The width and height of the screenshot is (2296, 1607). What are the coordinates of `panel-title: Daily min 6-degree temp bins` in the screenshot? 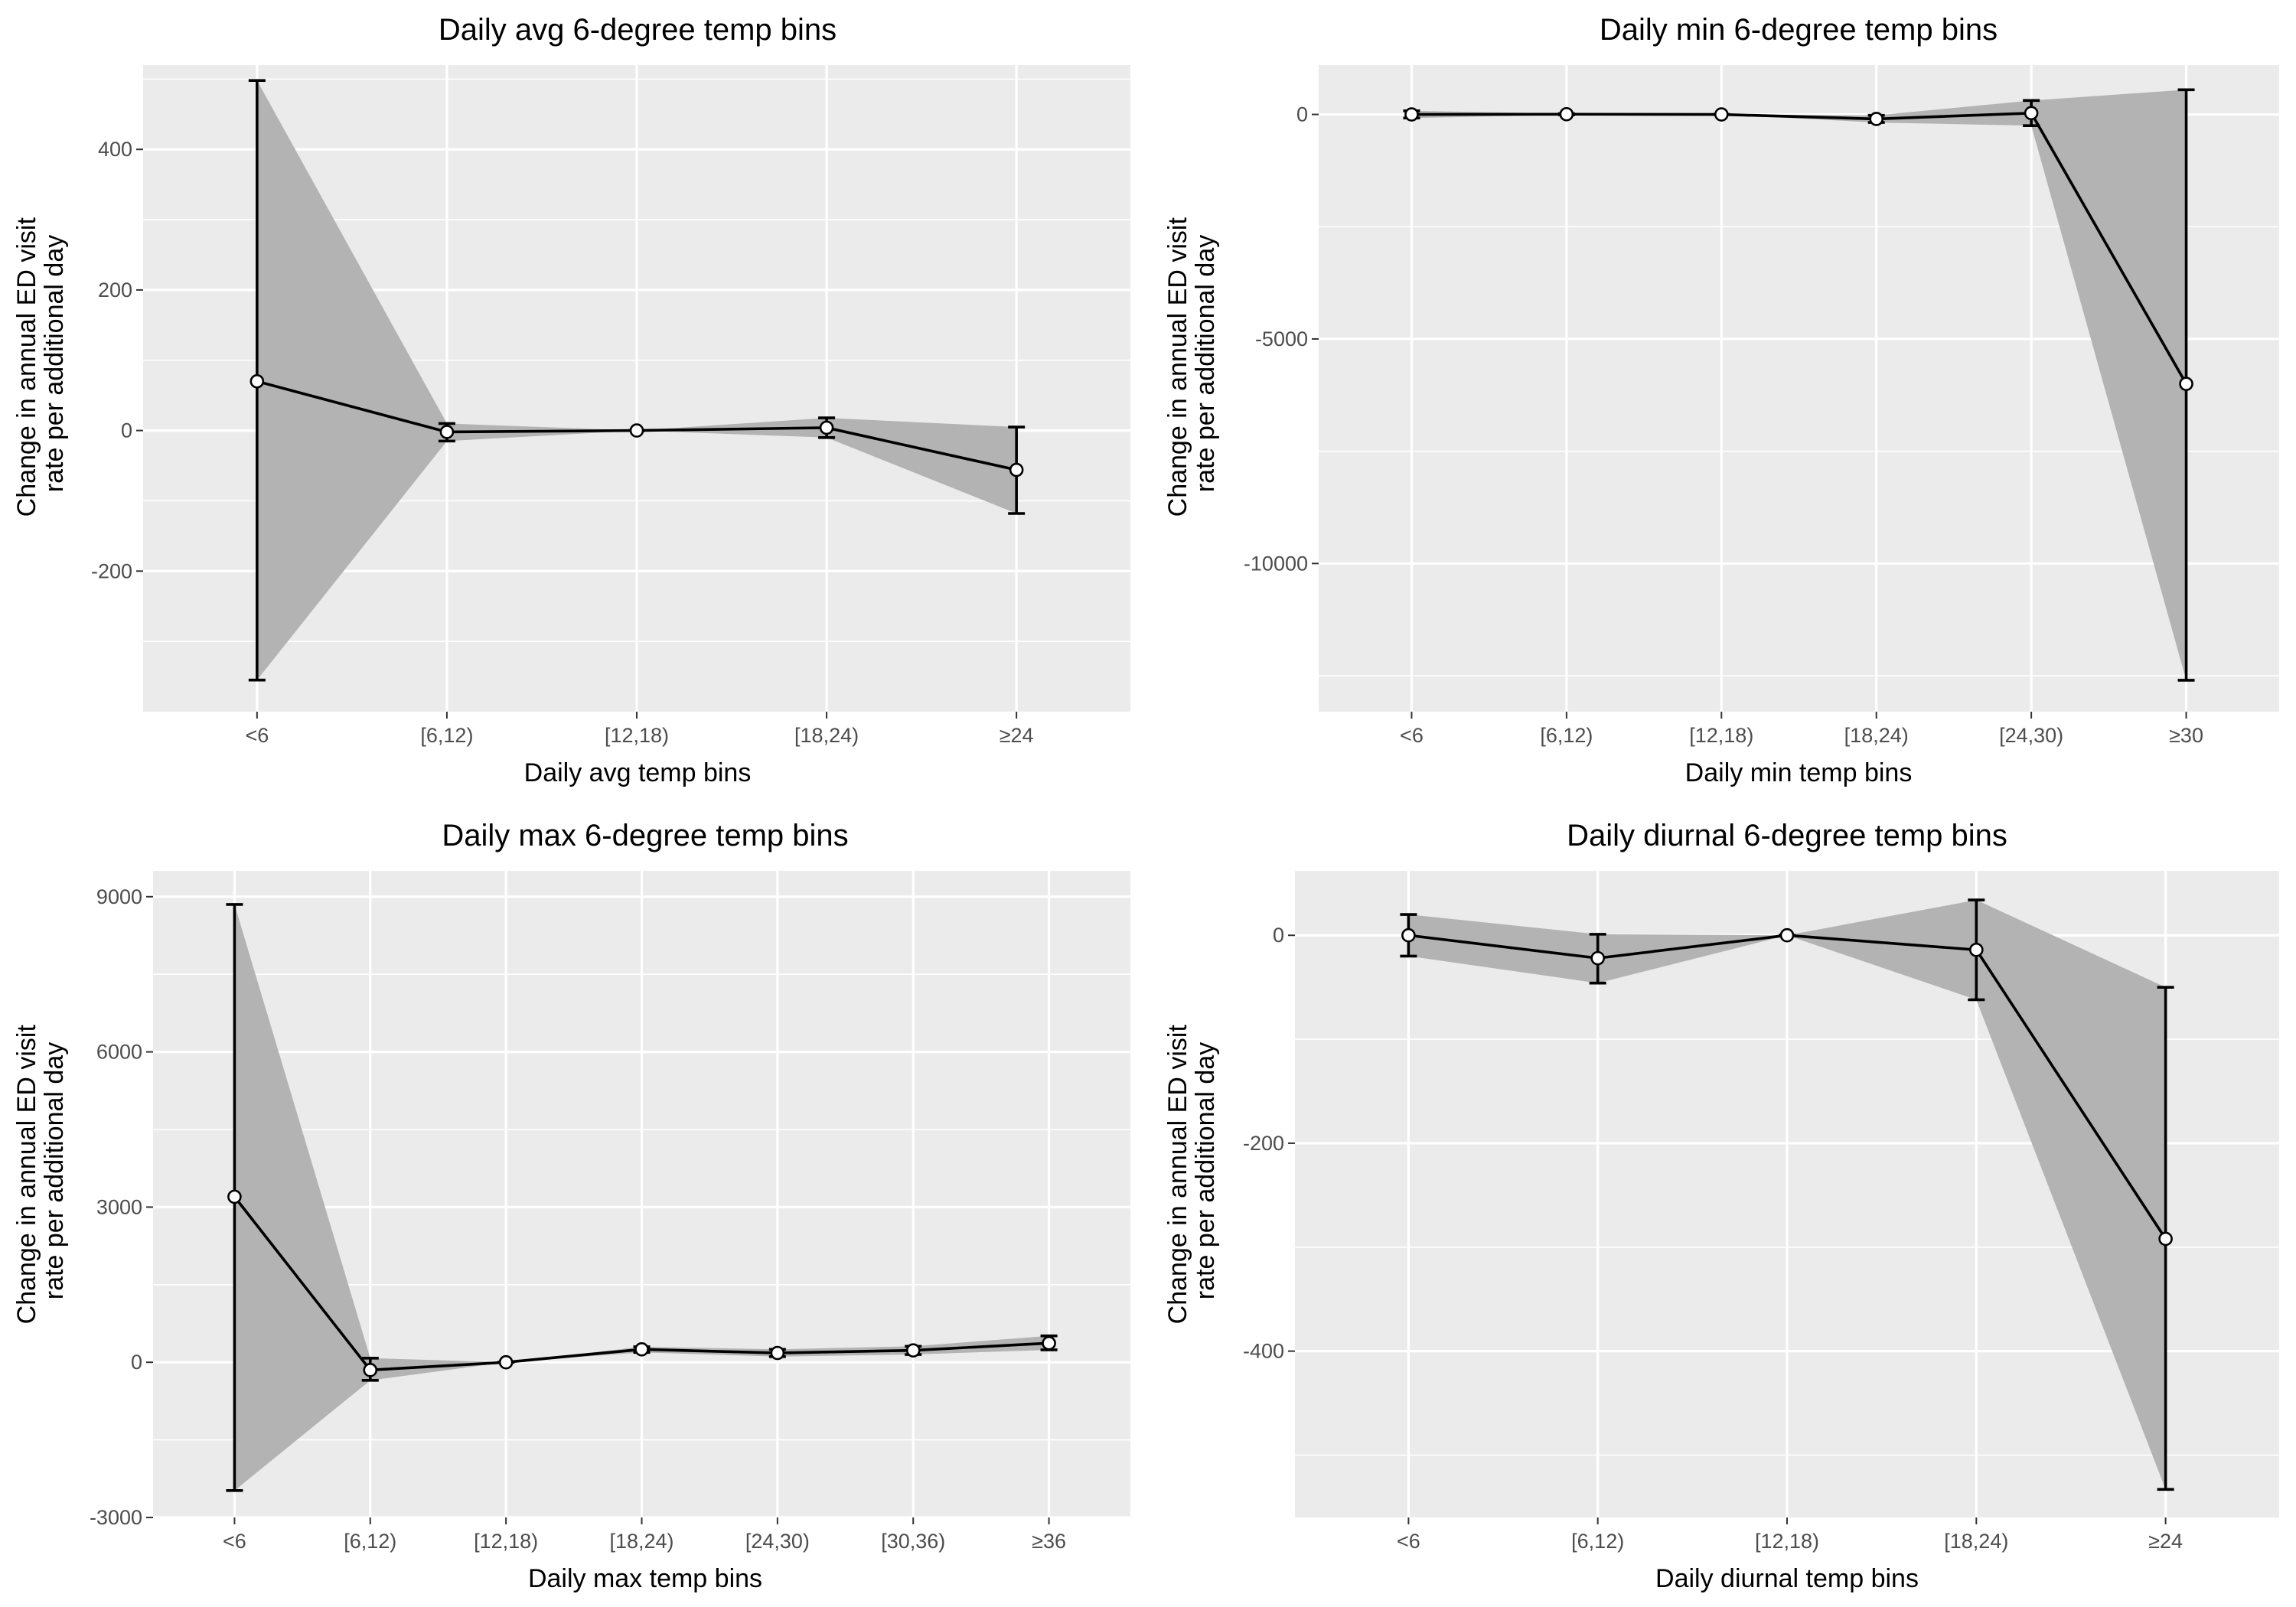 It's located at (1799, 30).